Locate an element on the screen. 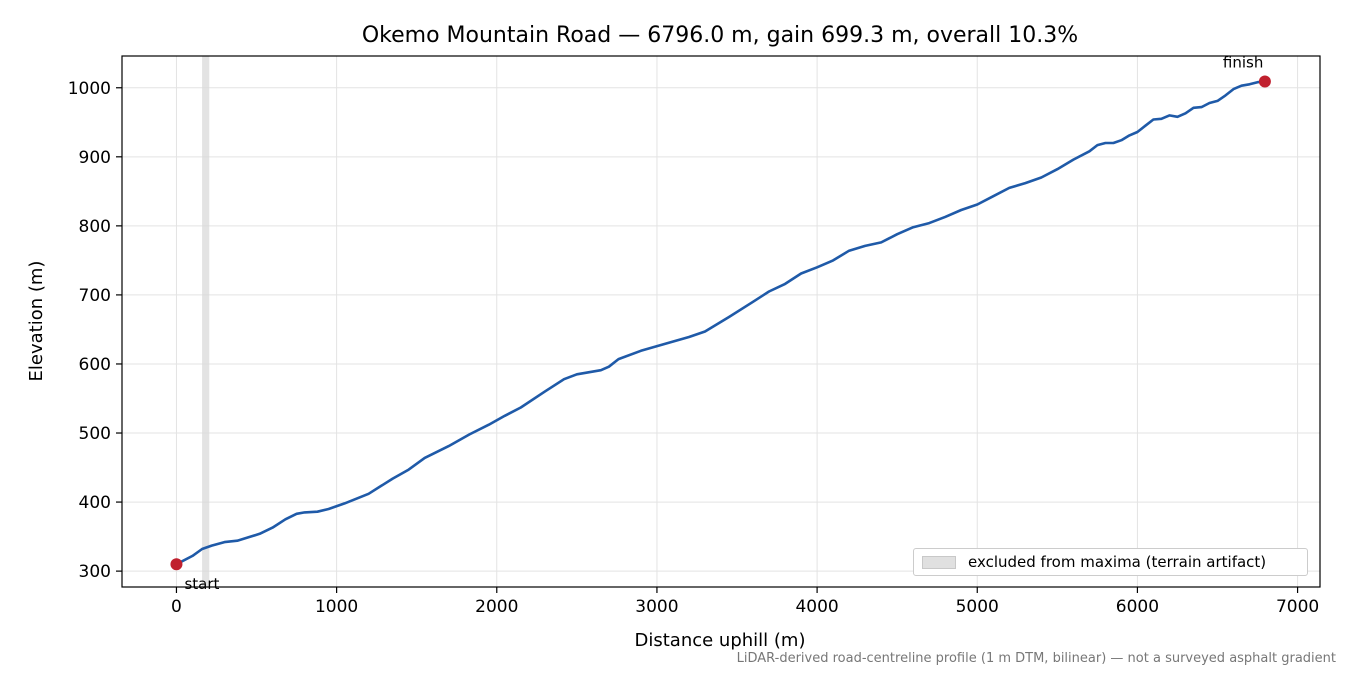  y-tick-label: 500 is located at coordinates (95, 434).